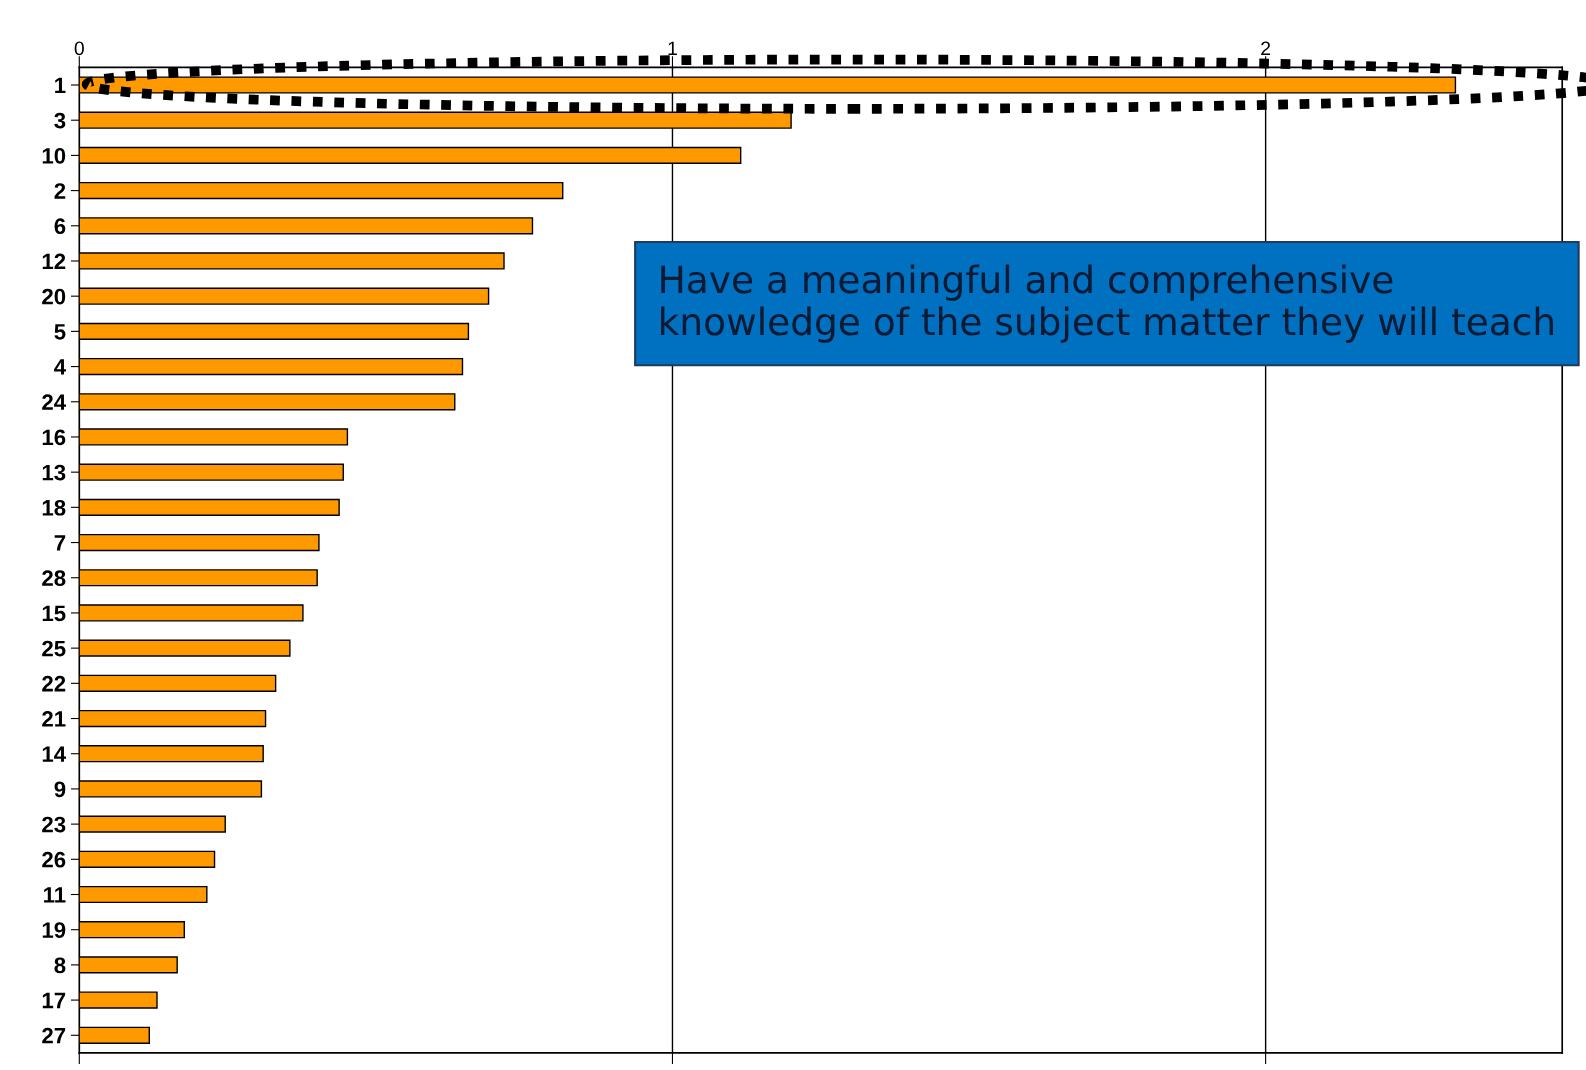  I want to click on y-tick-label: 8, so click(60, 965).